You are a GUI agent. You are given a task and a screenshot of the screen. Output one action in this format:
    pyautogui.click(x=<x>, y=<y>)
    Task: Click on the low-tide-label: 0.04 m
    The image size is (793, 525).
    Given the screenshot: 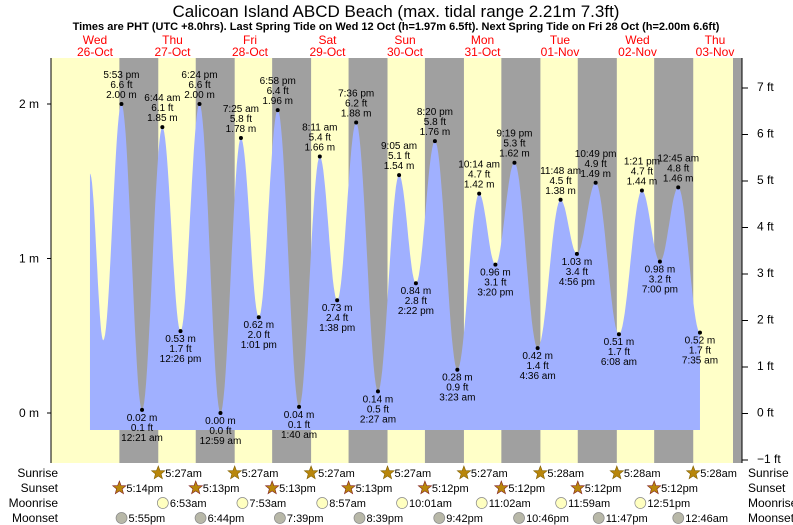 What is the action you would take?
    pyautogui.click(x=299, y=415)
    